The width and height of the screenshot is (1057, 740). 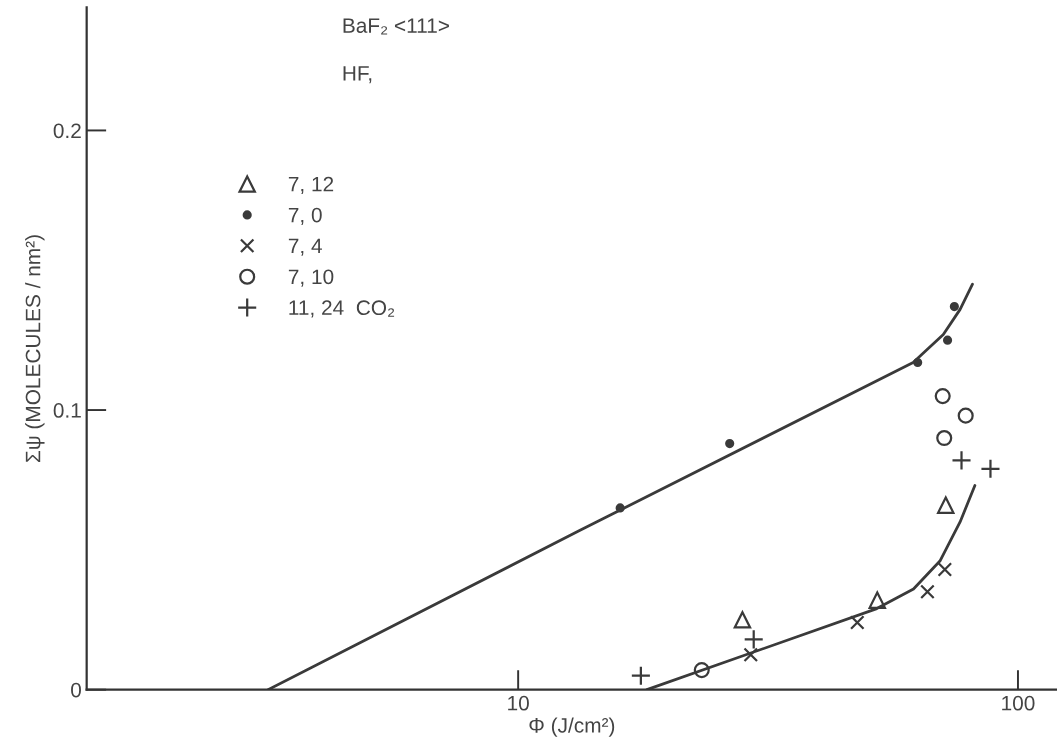 What do you see at coordinates (305, 216) in the screenshot?
I see `legend-label: 7, 0` at bounding box center [305, 216].